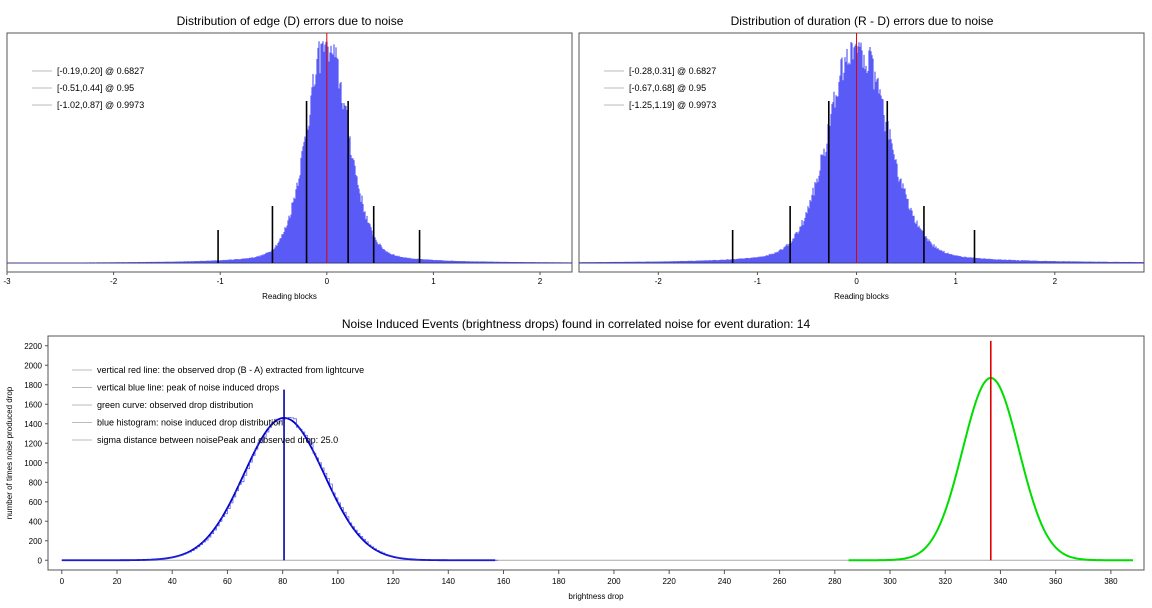  I want to click on x-tick-label: 20, so click(117, 581).